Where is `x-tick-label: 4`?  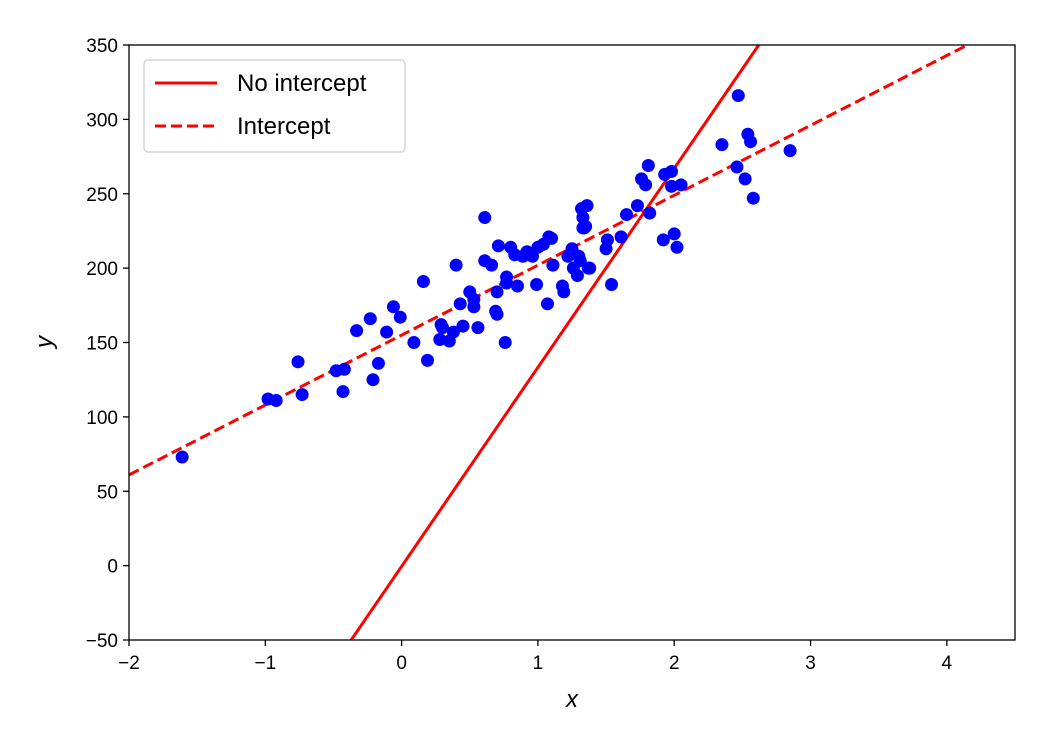
x-tick-label: 4 is located at coordinates (947, 663).